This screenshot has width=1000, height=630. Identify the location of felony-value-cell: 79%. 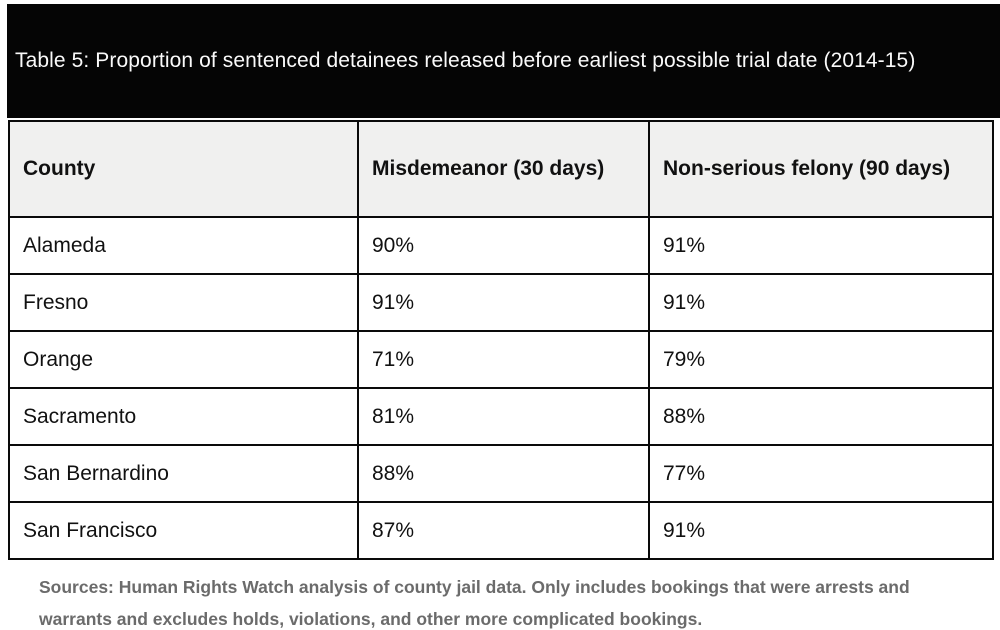
(821, 359).